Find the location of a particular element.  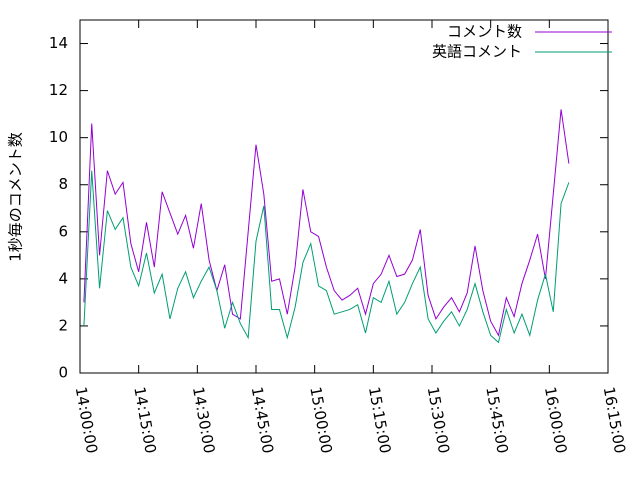

y-tick-label: 6 is located at coordinates (63, 231).